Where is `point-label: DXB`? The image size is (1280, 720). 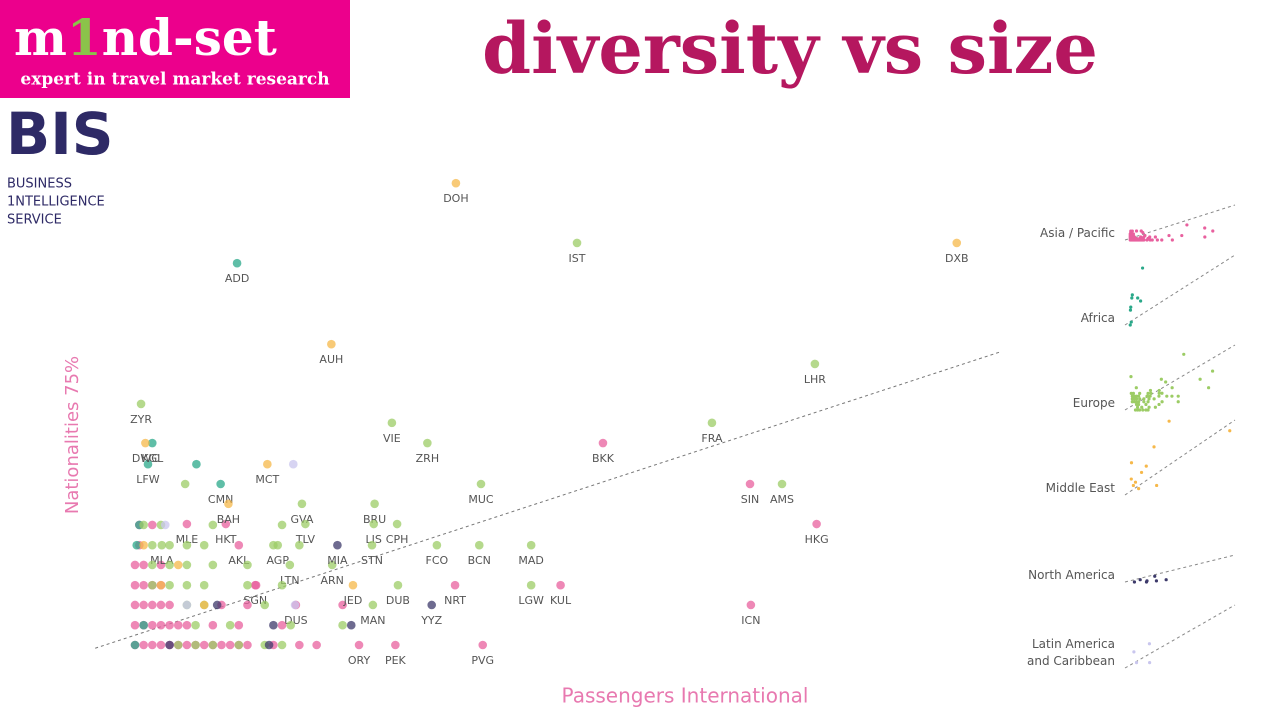 point-label: DXB is located at coordinates (957, 258).